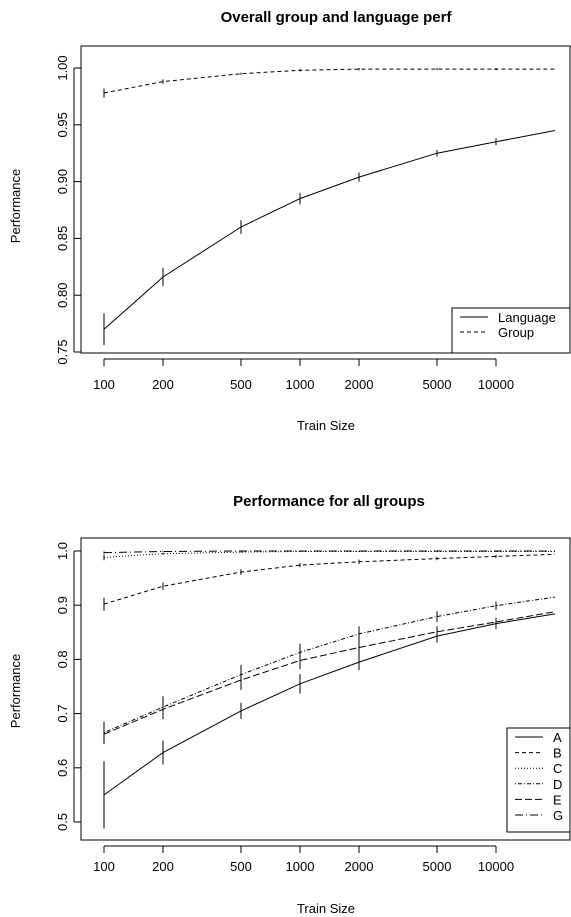 The height and width of the screenshot is (917, 571). I want to click on y-tick-label: 0.7, so click(62, 714).